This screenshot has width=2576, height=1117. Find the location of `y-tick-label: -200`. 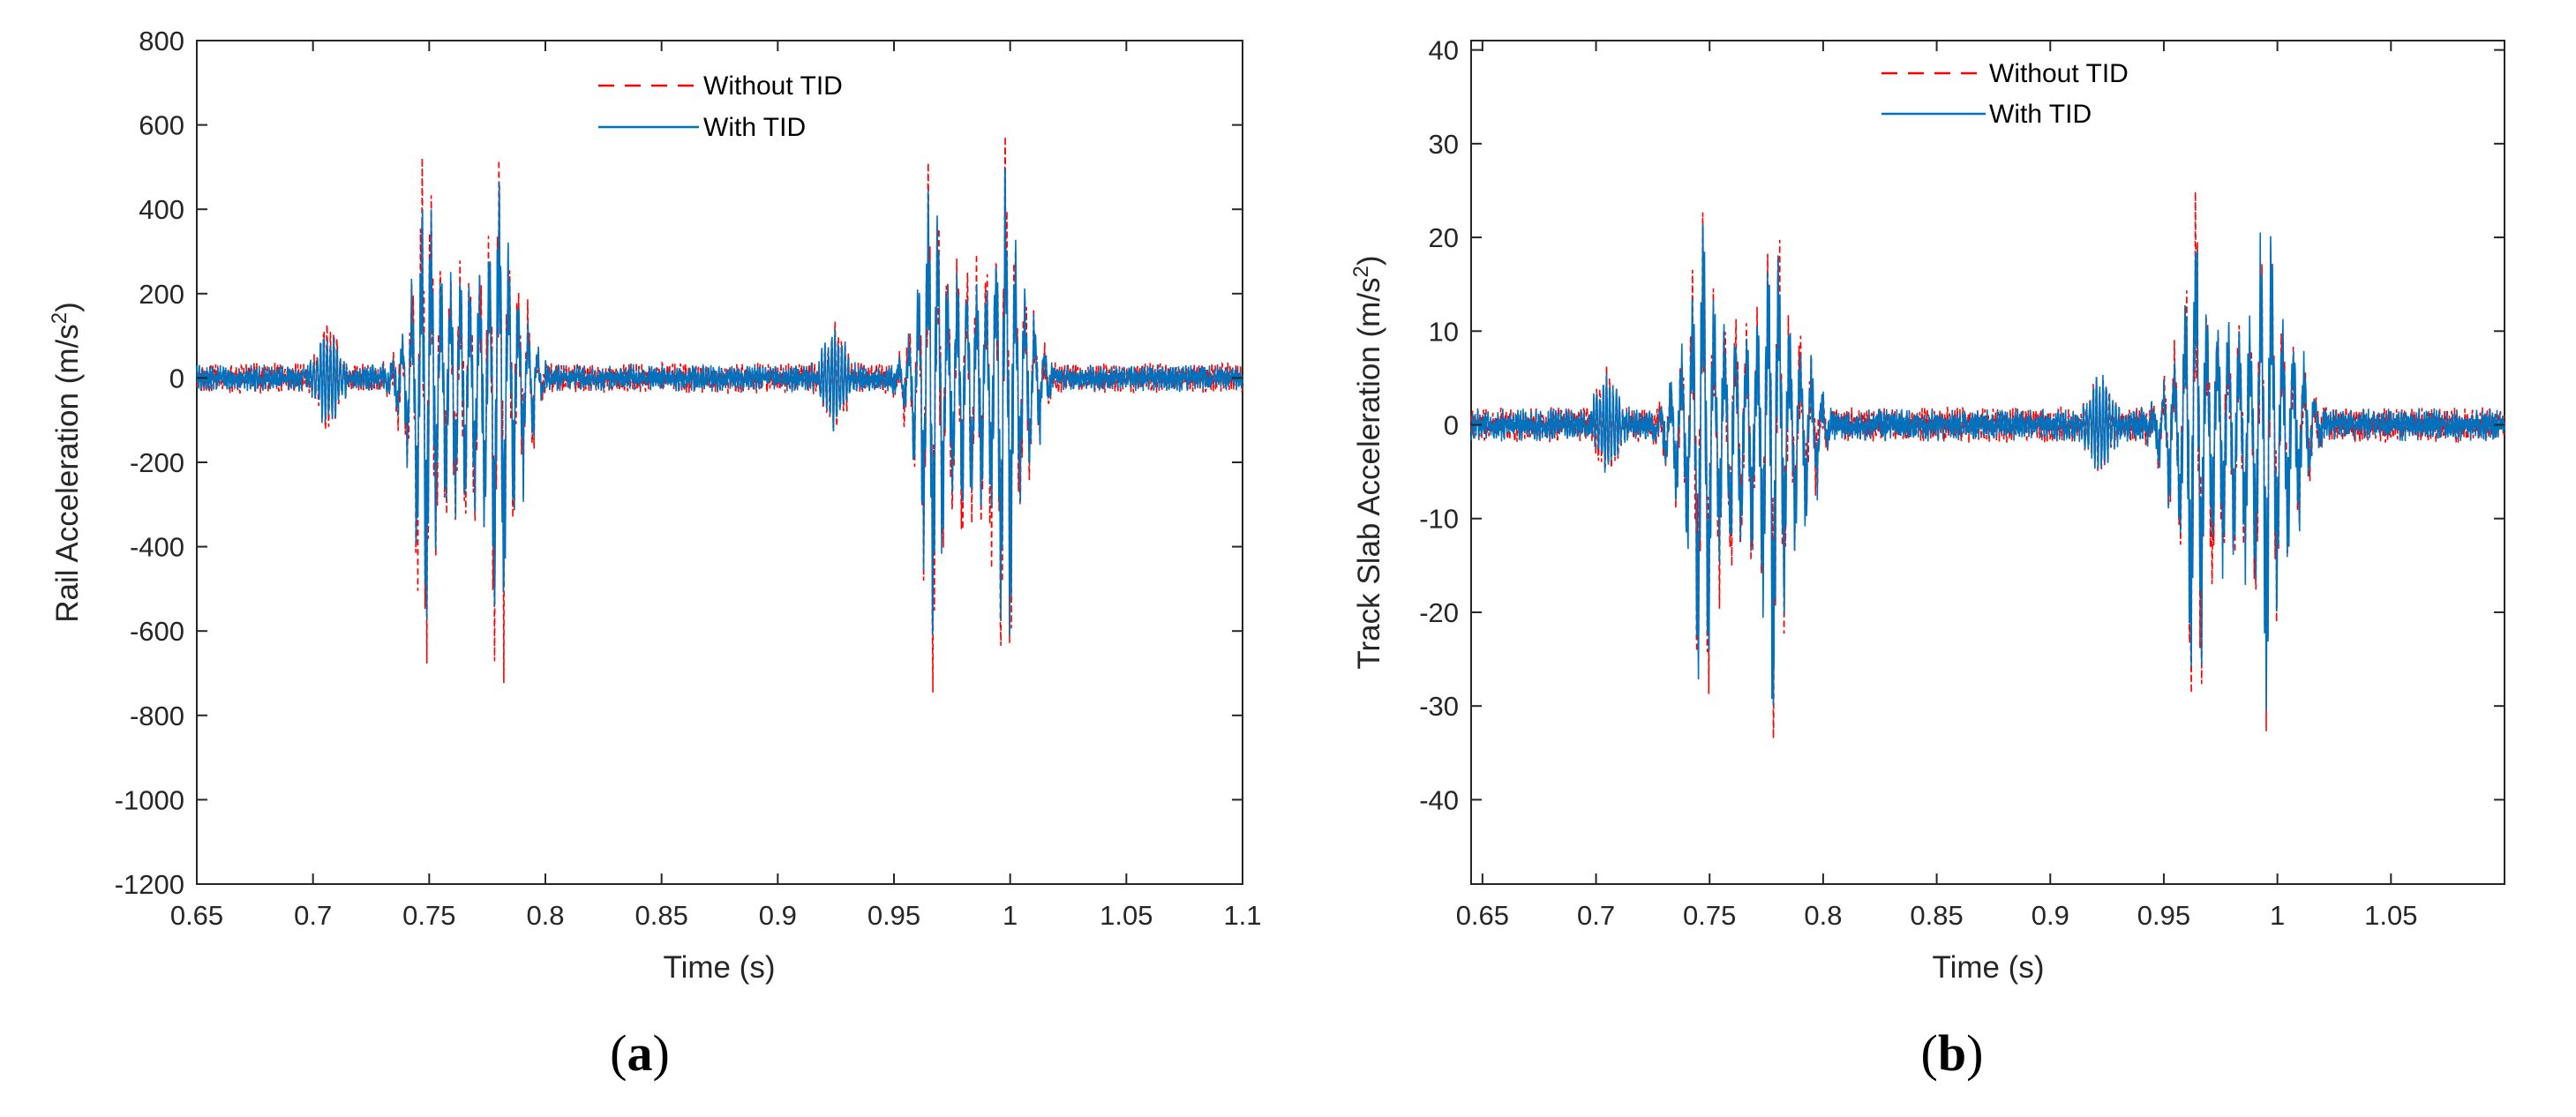

y-tick-label: -200 is located at coordinates (157, 462).